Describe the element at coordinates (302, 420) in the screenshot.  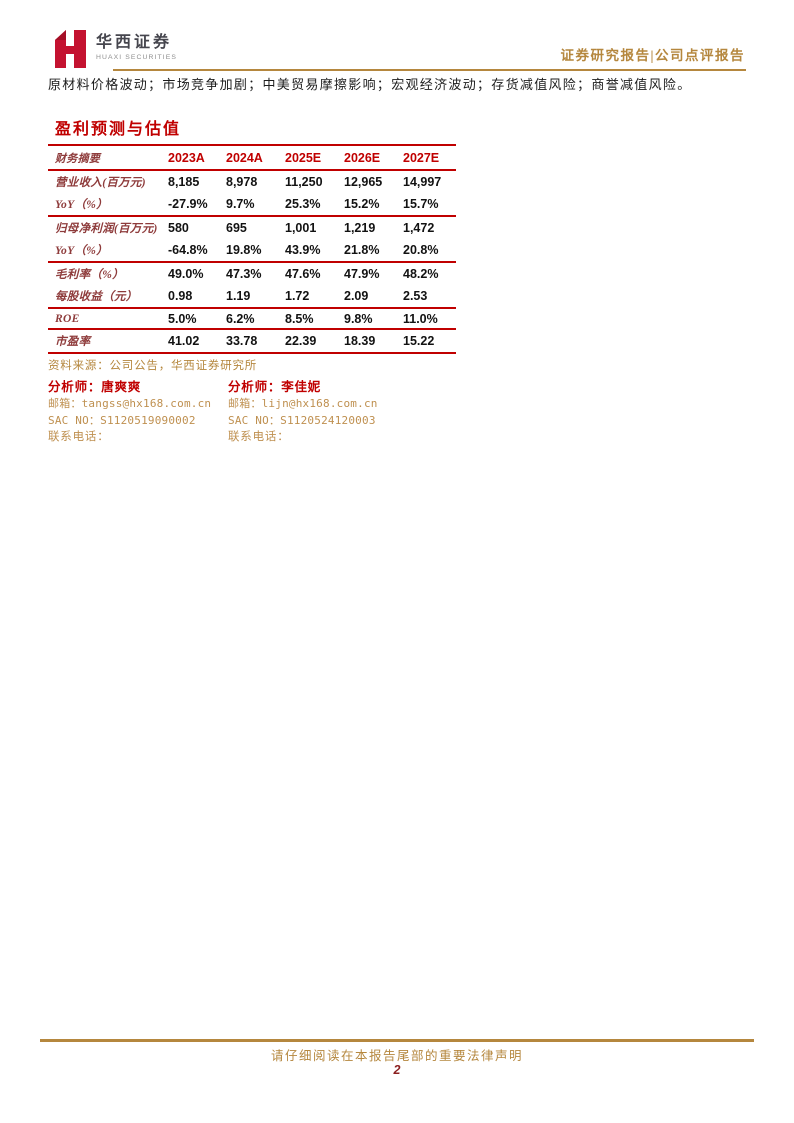
I see `analyst-sac-no: SAC NO：S1120524120003` at that location.